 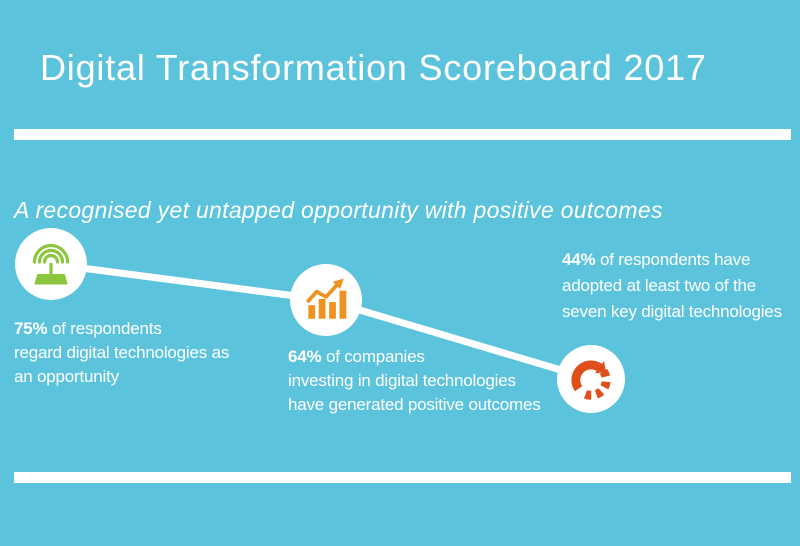 I want to click on divider-bar-bottom, so click(x=402, y=477).